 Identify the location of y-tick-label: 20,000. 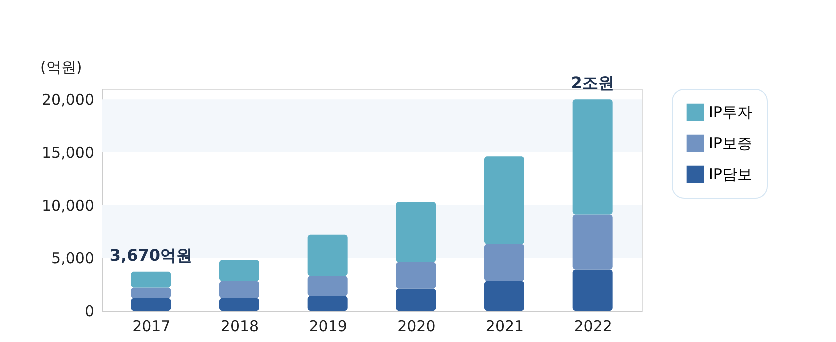
(68, 100).